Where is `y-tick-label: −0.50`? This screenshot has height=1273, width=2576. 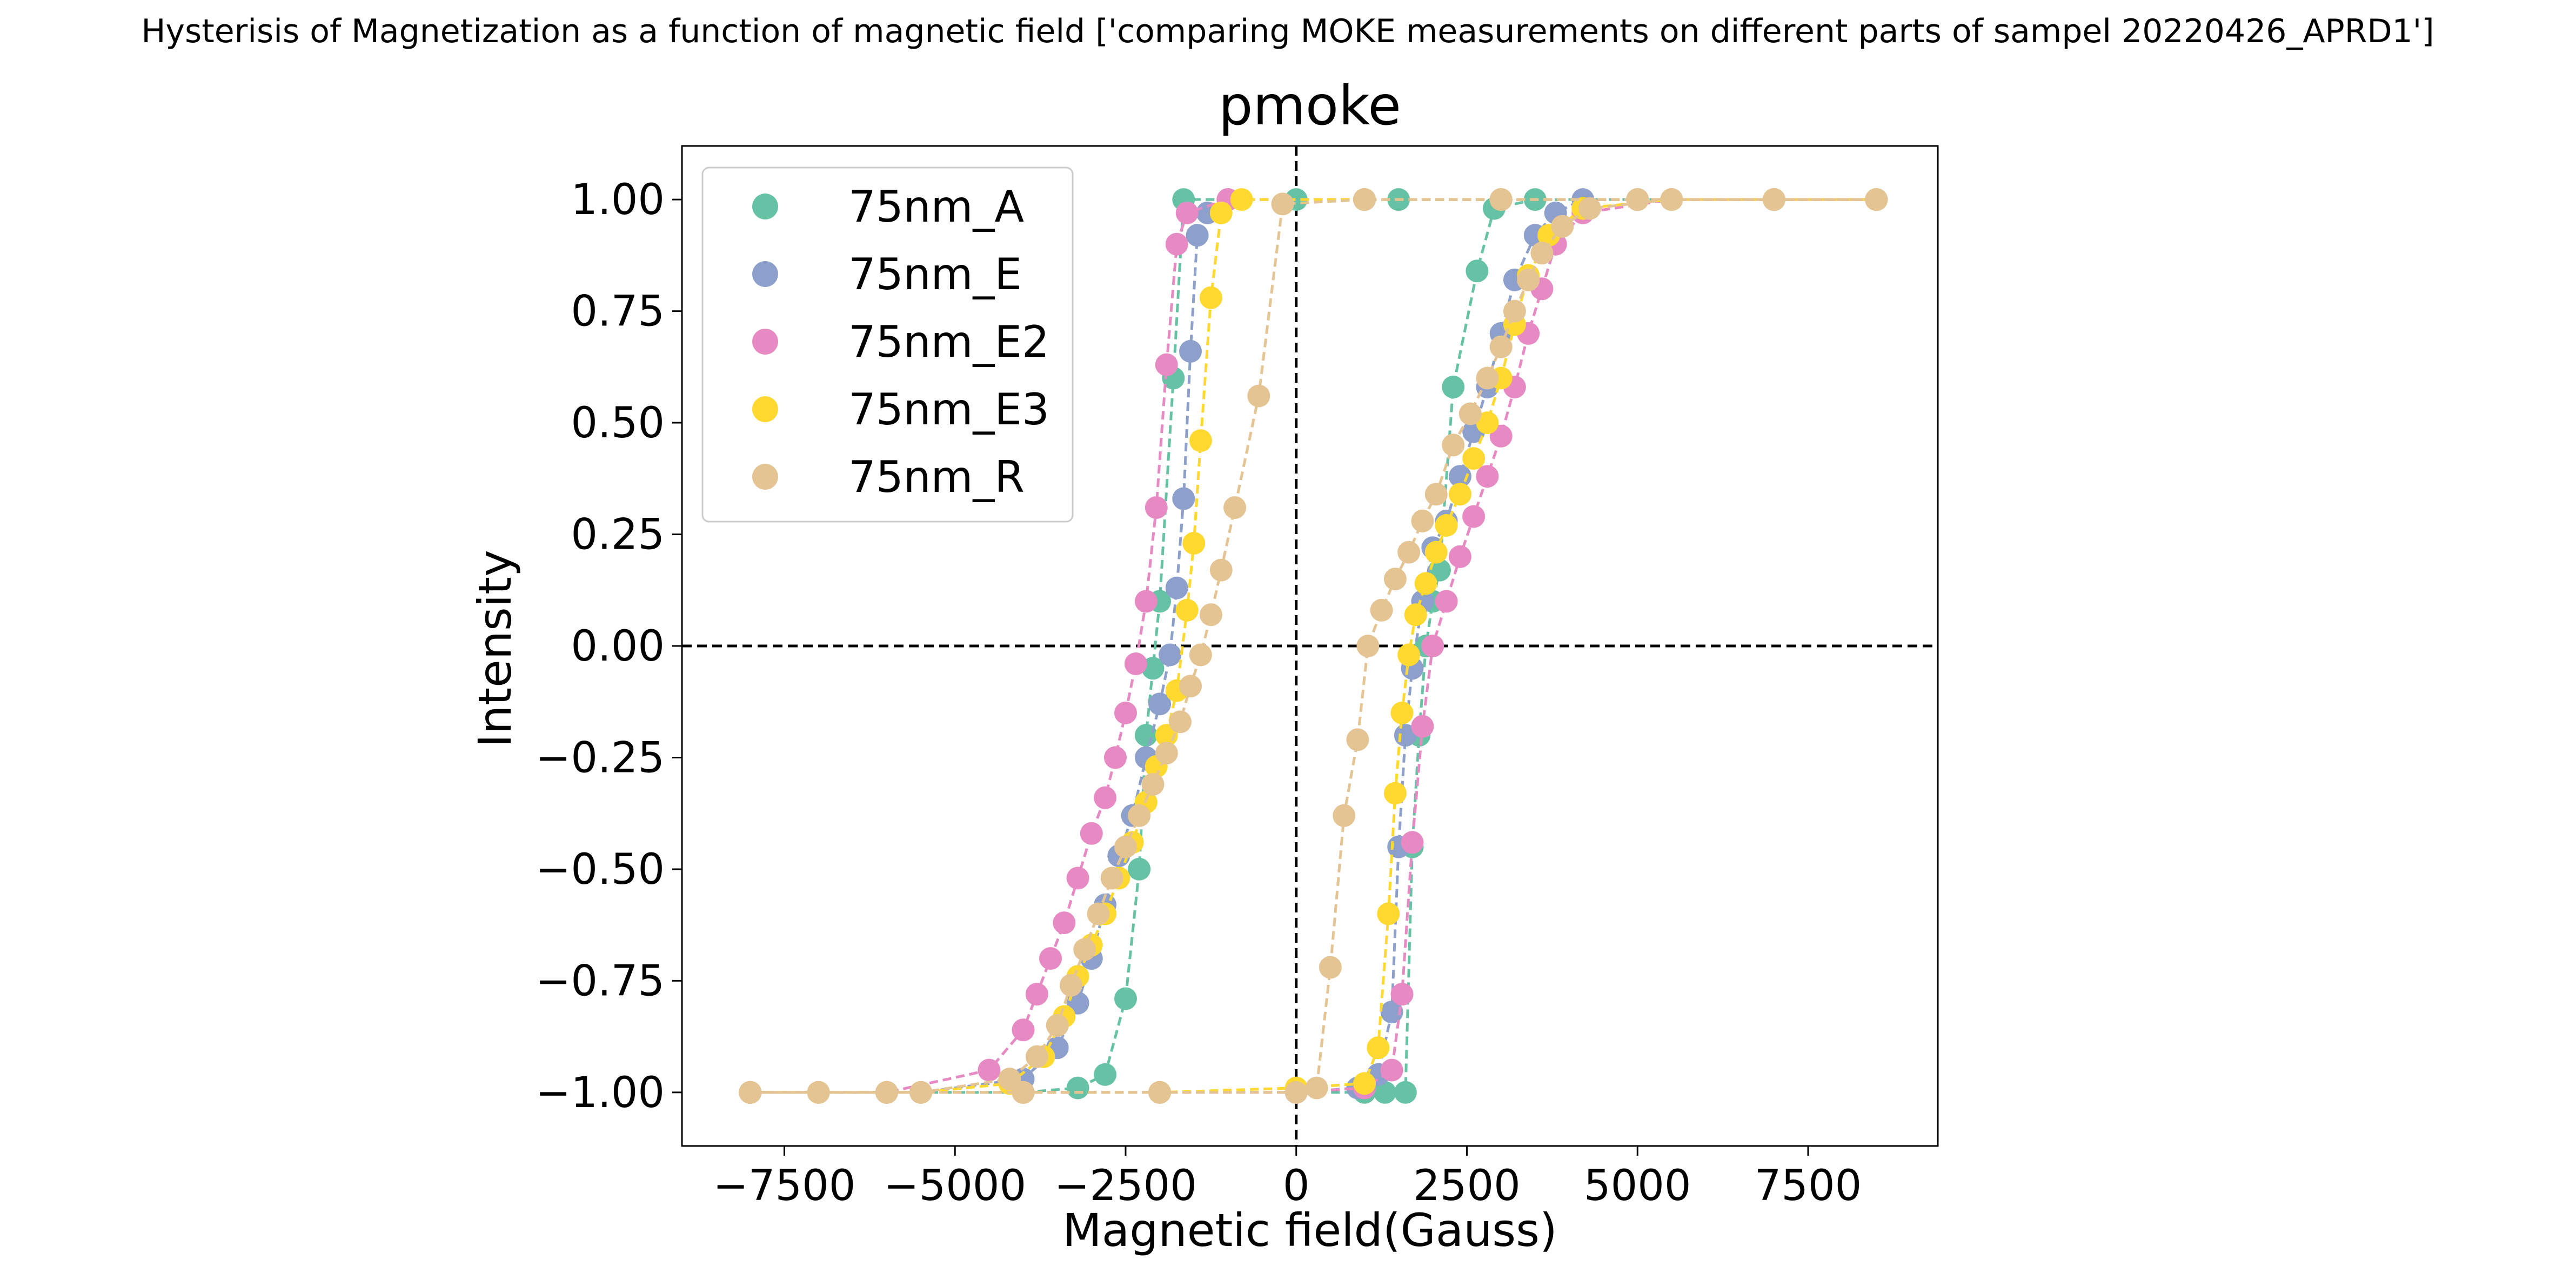
y-tick-label: −0.50 is located at coordinates (600, 869).